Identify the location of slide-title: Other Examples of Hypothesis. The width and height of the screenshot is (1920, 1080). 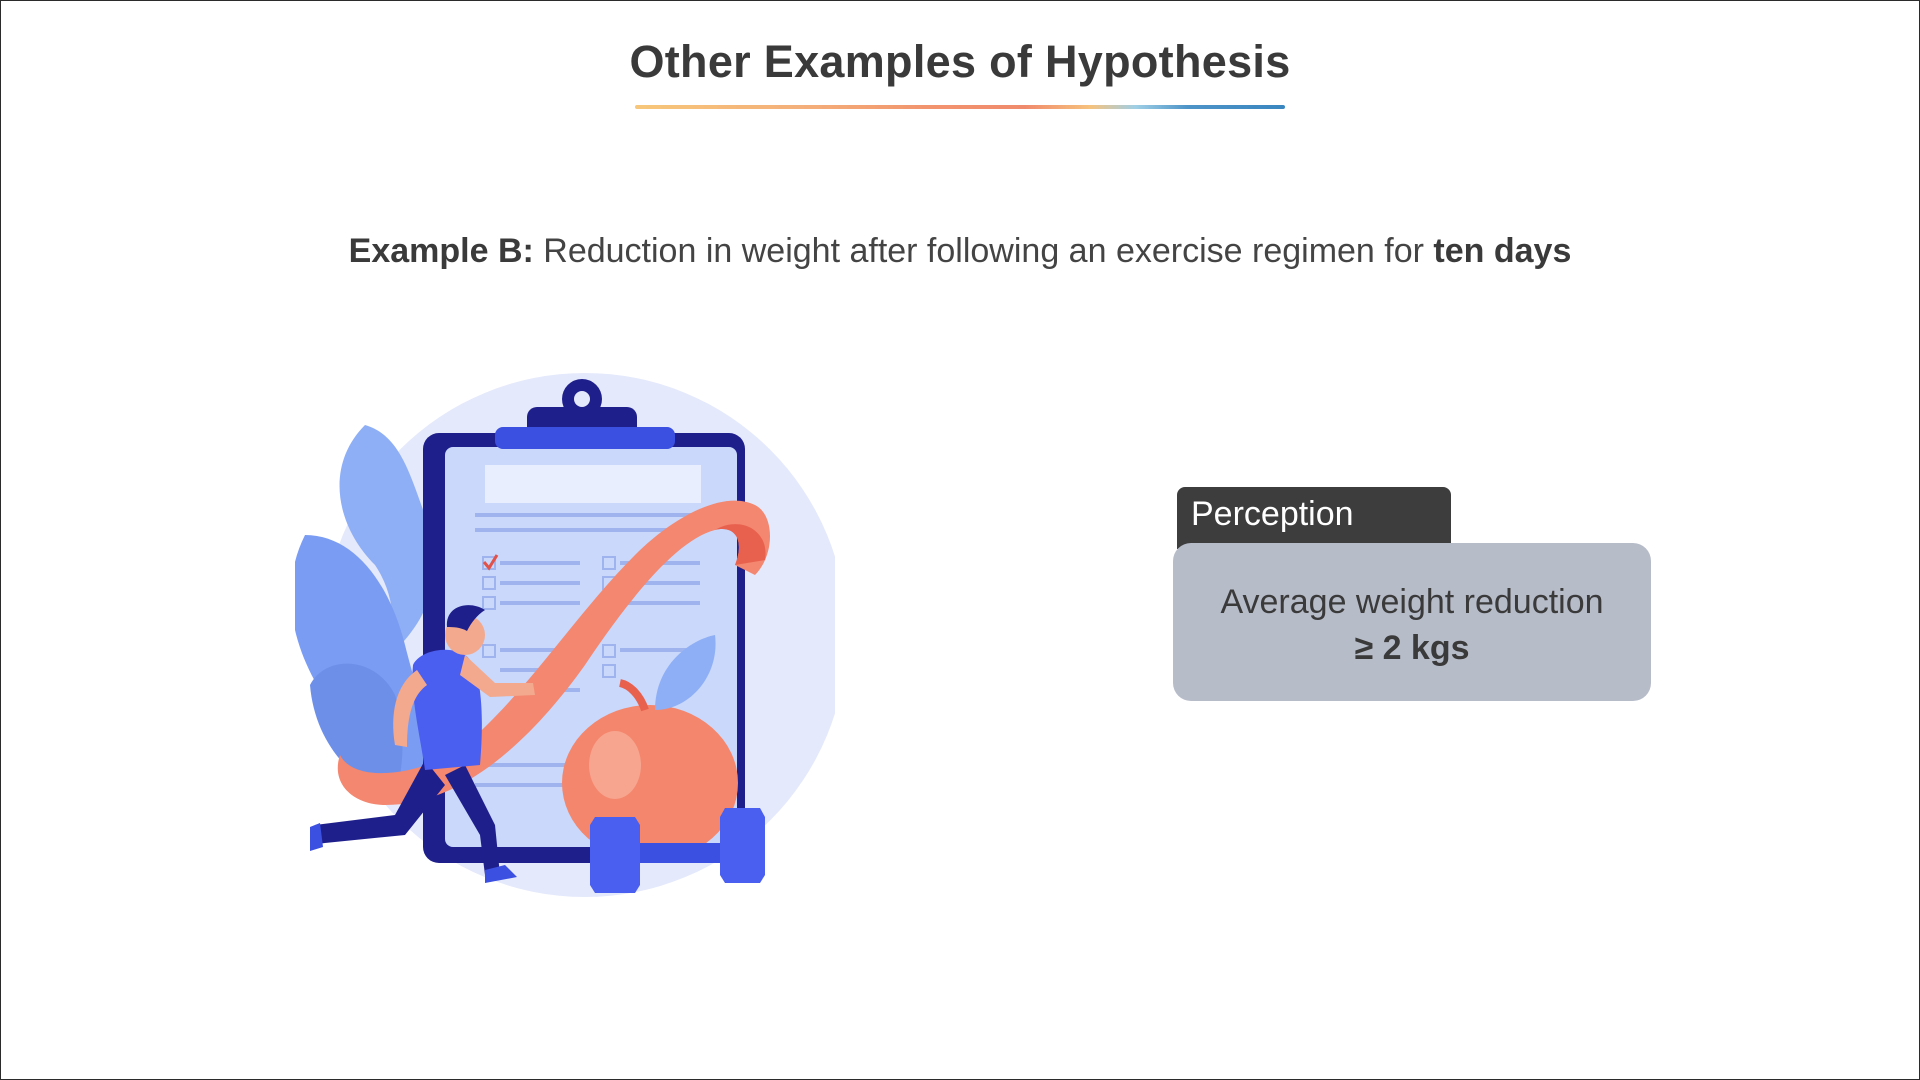
(960, 61).